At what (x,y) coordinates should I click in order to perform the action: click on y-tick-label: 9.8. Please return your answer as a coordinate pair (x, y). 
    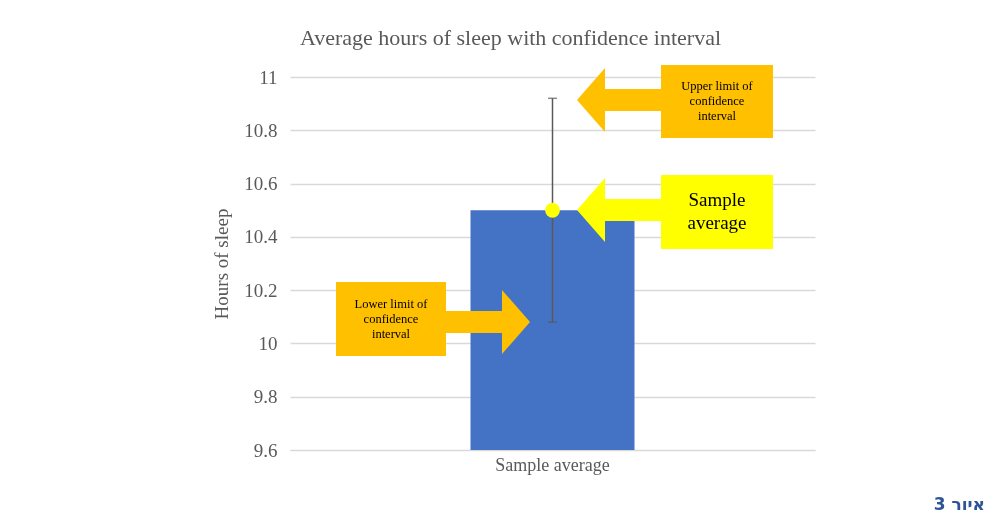
    Looking at the image, I should click on (265, 397).